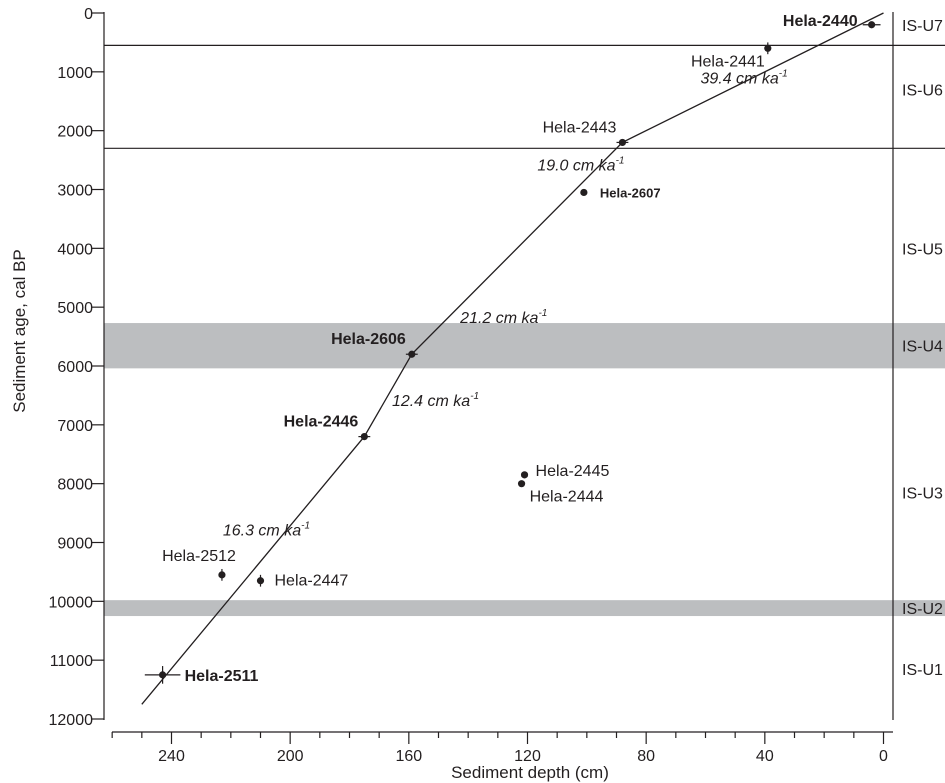 The image size is (945, 783). What do you see at coordinates (765, 756) in the screenshot?
I see `x-tick-label: 40` at bounding box center [765, 756].